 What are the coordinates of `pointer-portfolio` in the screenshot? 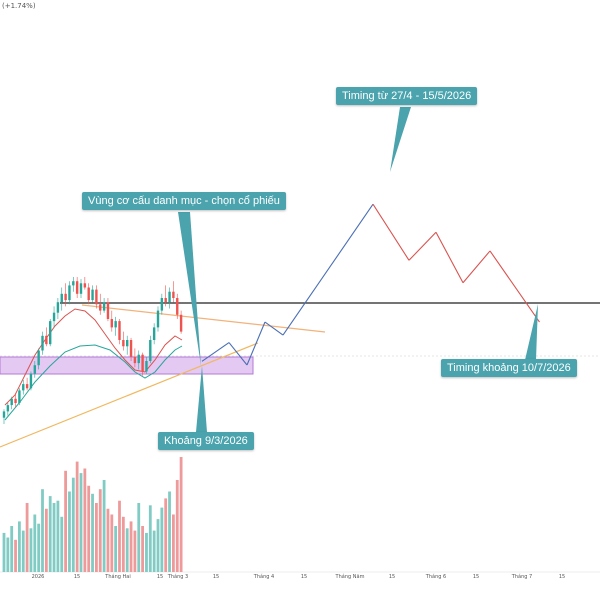 It's located at (189, 289).